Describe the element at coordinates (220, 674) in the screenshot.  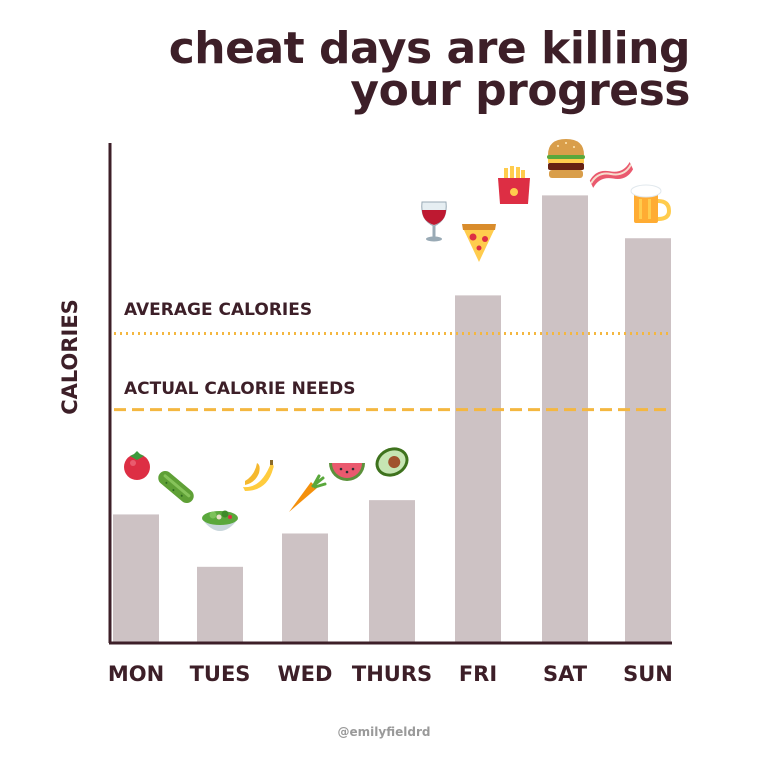
I see `x-tick-tues: TUES` at that location.